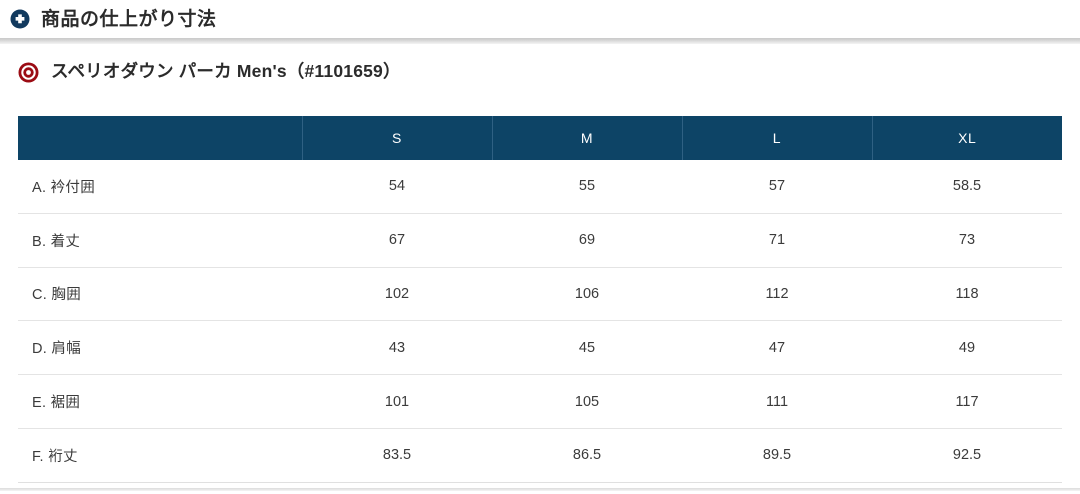  What do you see at coordinates (20, 19) in the screenshot?
I see `plus-circle-icon` at bounding box center [20, 19].